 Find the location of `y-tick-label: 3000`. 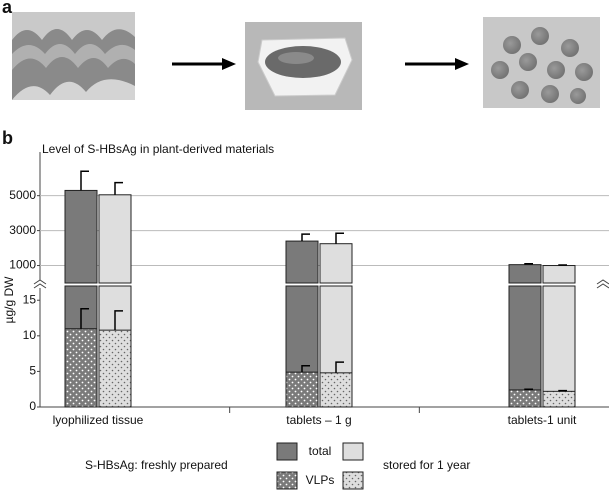

y-tick-label: 3000 is located at coordinates (22, 230).